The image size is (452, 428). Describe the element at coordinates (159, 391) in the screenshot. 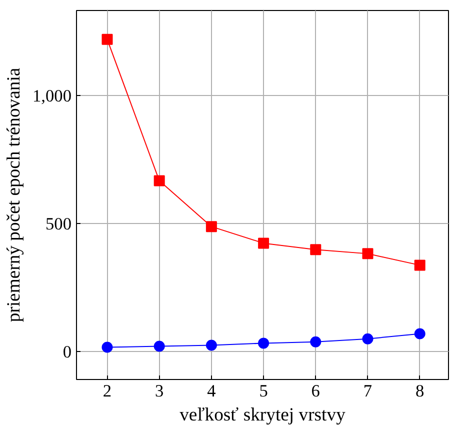

I see `x-tick-label: 3` at that location.